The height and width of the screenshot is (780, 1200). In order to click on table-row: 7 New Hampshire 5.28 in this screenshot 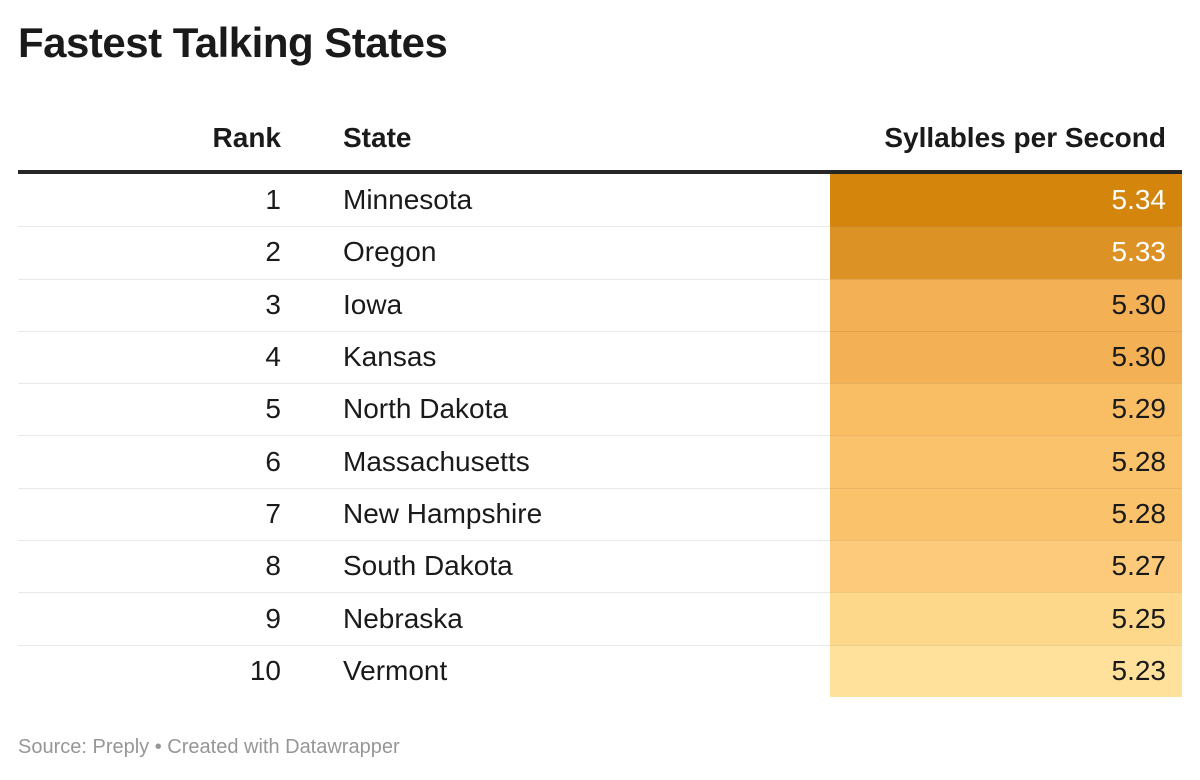, I will do `click(600, 514)`.